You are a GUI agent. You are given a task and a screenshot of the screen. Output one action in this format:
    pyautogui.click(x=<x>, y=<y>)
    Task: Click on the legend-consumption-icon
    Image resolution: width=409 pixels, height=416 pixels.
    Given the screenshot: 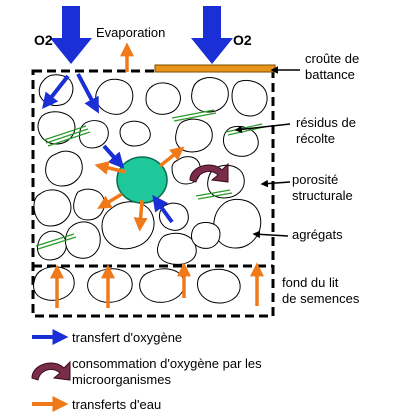 What is the action you would take?
    pyautogui.click(x=51, y=370)
    